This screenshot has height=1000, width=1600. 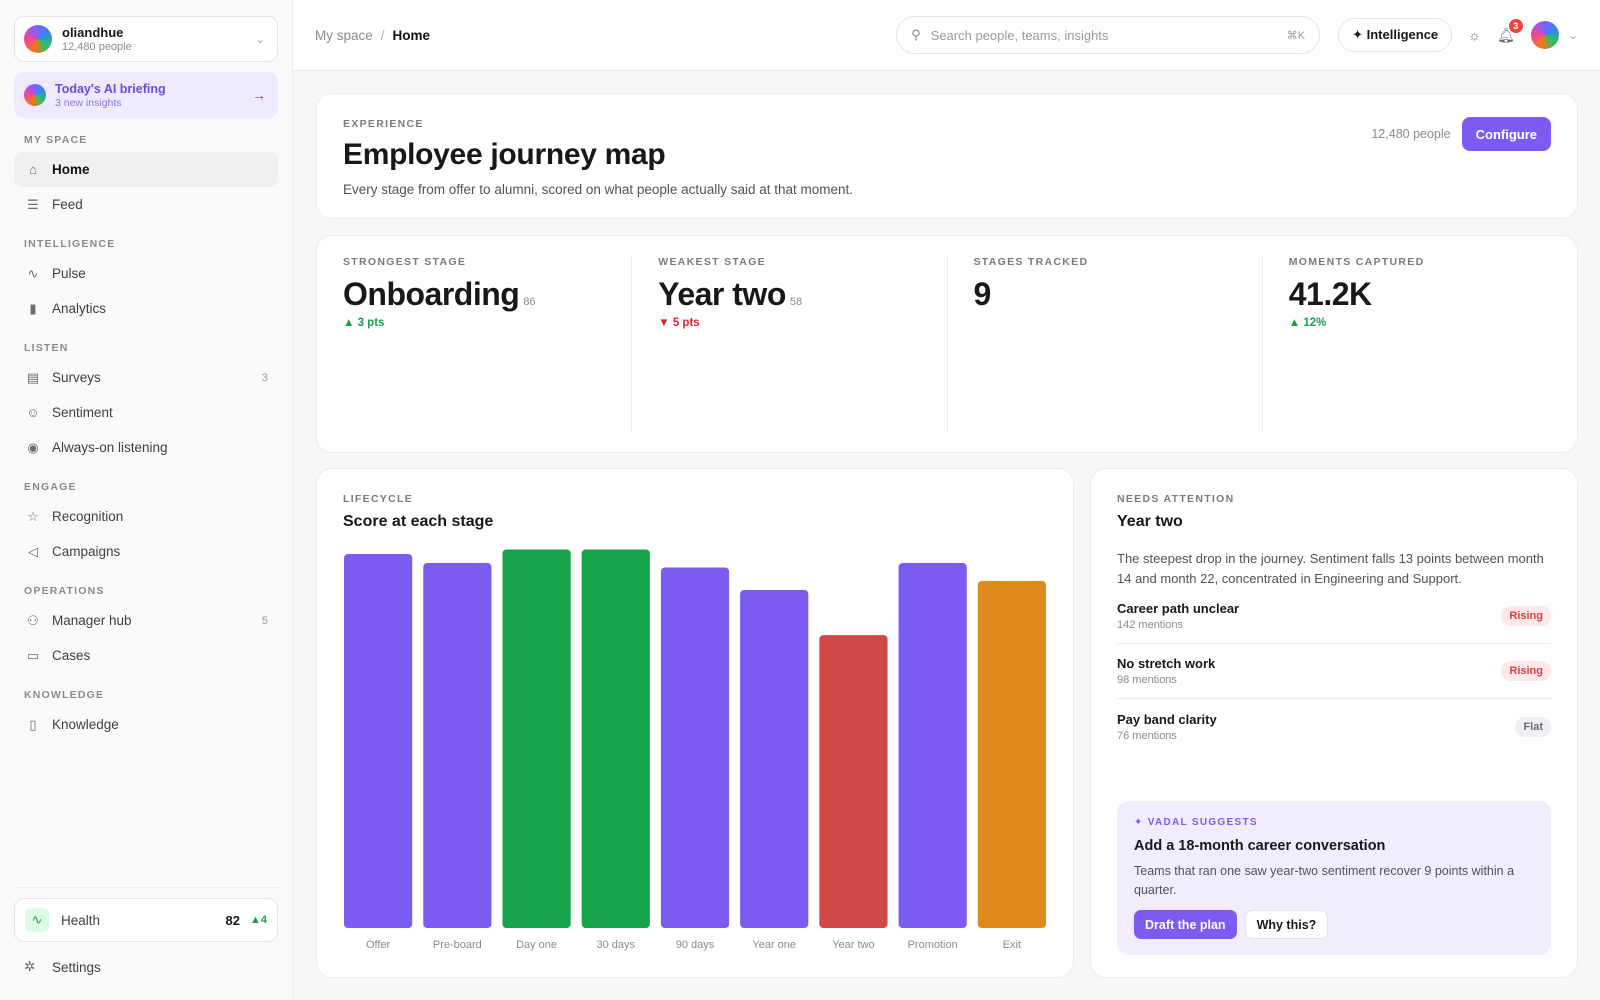 What do you see at coordinates (722, 294) in the screenshot?
I see `stat-value: Year two` at bounding box center [722, 294].